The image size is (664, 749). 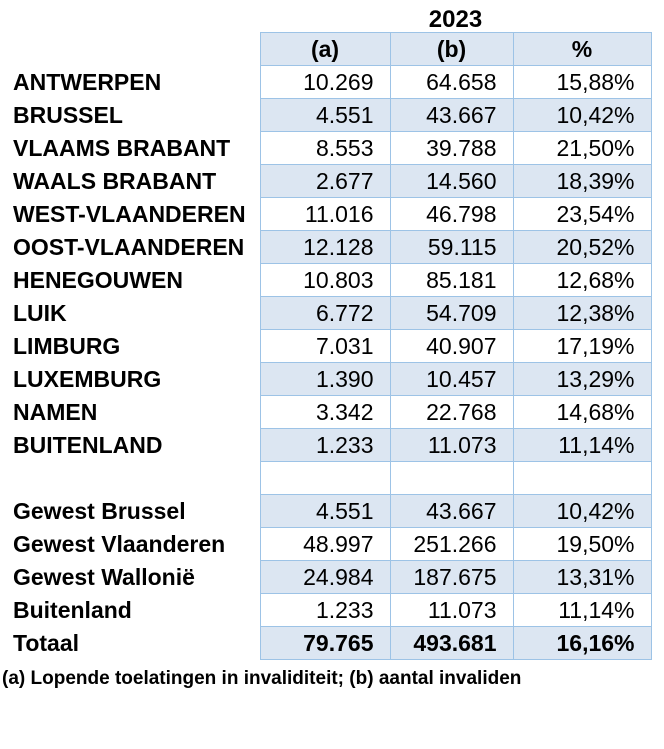 What do you see at coordinates (582, 214) in the screenshot?
I see `cell-pct: 23,54%` at bounding box center [582, 214].